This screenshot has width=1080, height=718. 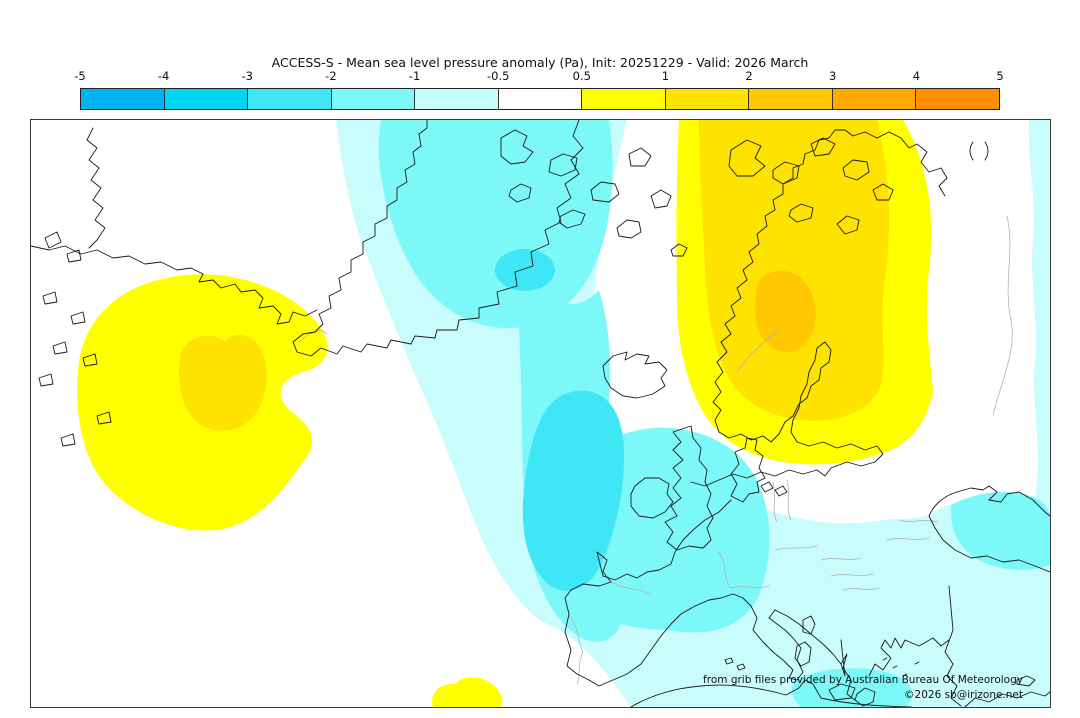 I want to click on anomaly-positive-scandinavia-core, so click(x=785, y=311).